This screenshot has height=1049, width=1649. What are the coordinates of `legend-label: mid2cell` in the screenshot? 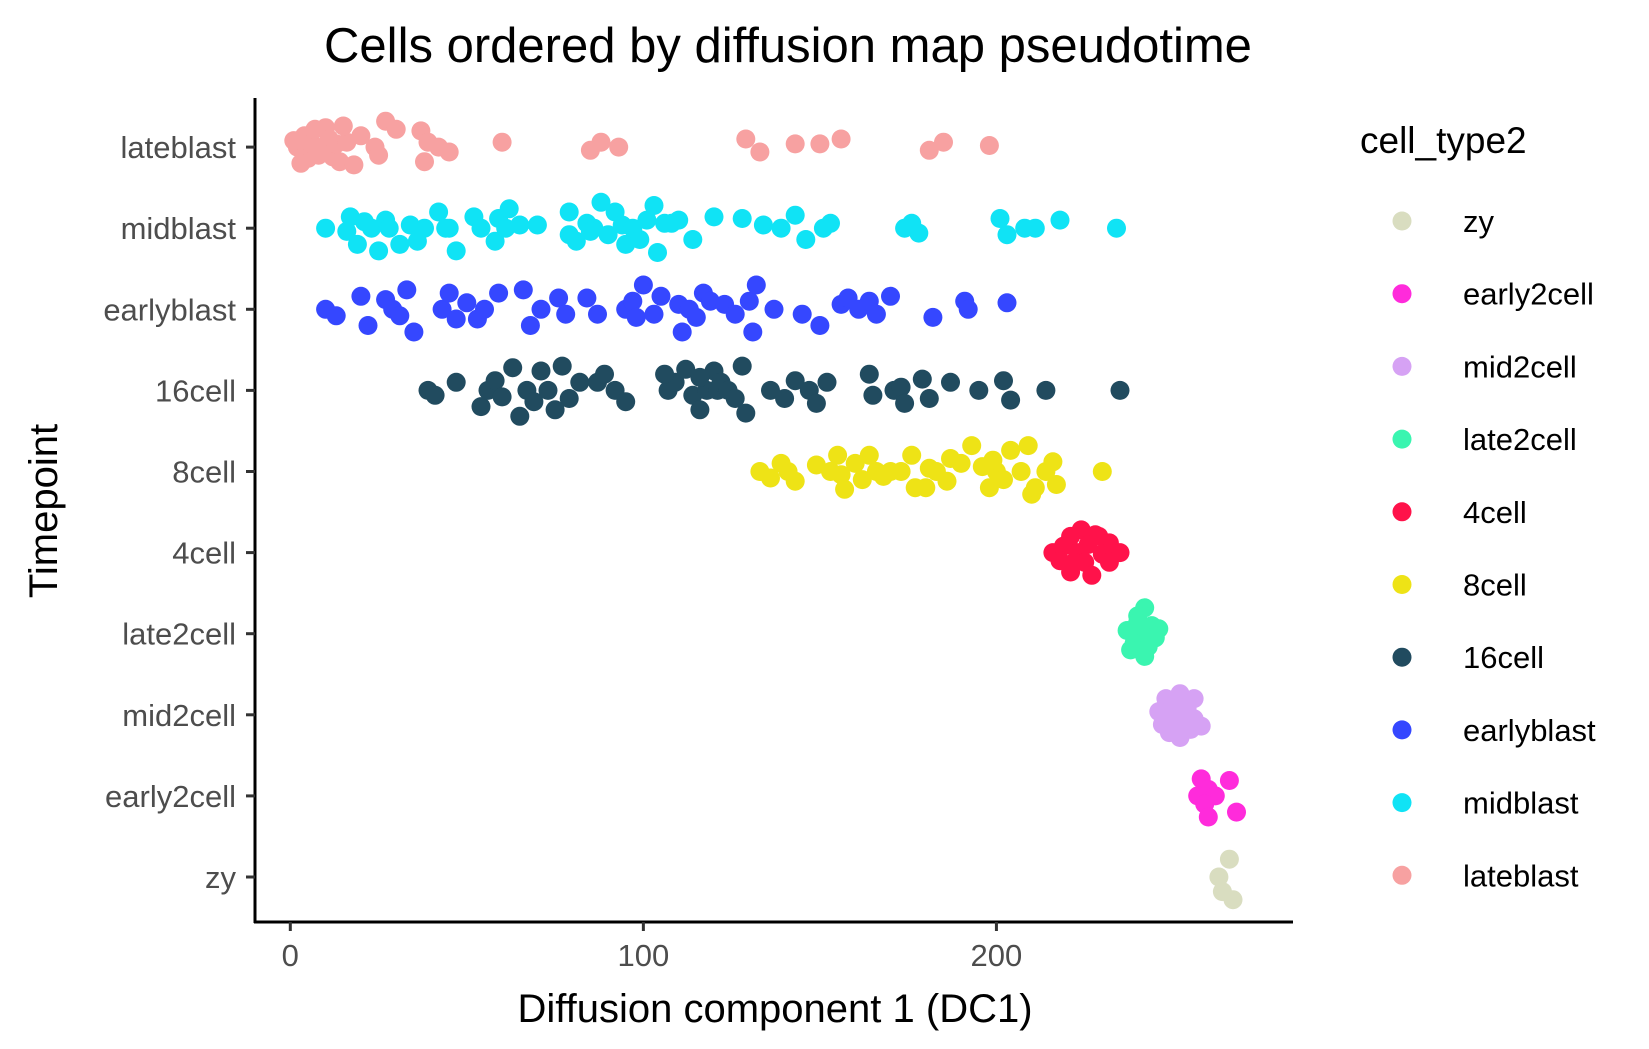 It's located at (1520, 366).